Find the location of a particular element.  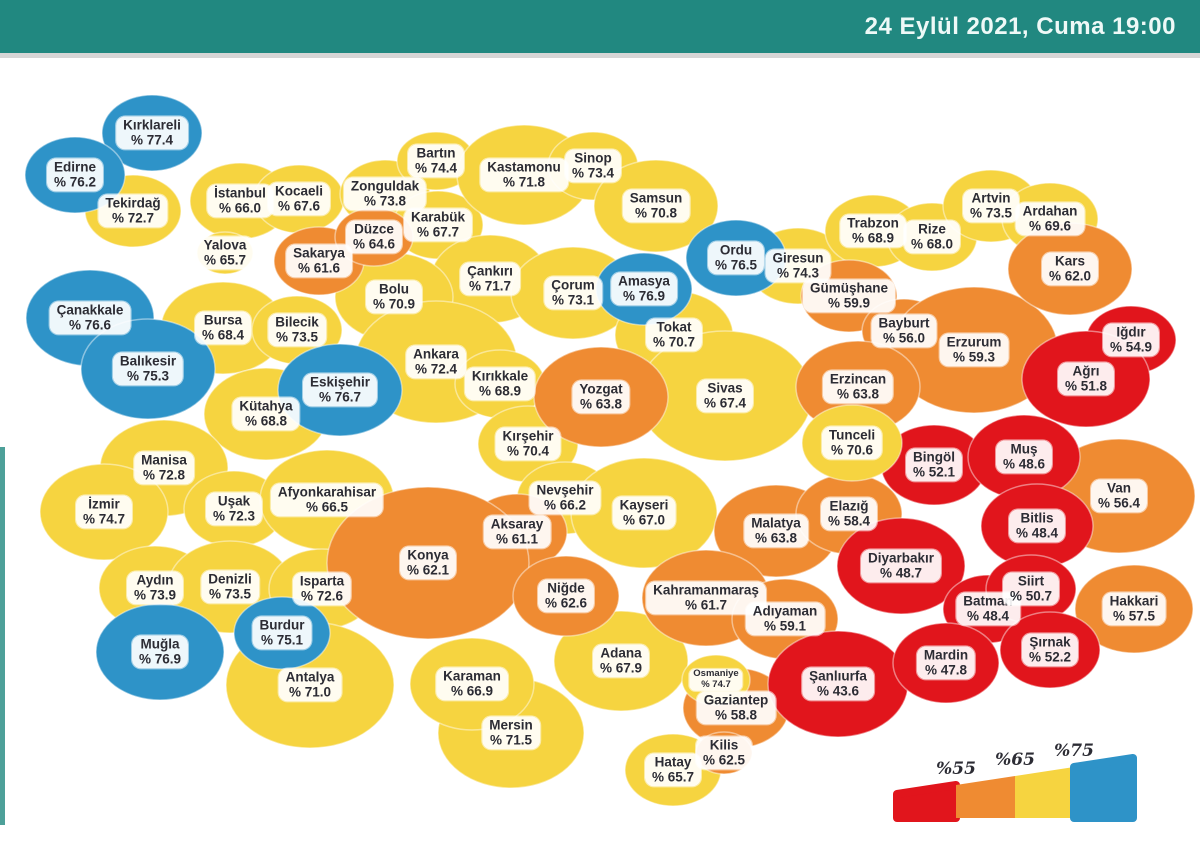

header-bar: 24 Eylül 2021, Cuma 19:00 is located at coordinates (600, 29).